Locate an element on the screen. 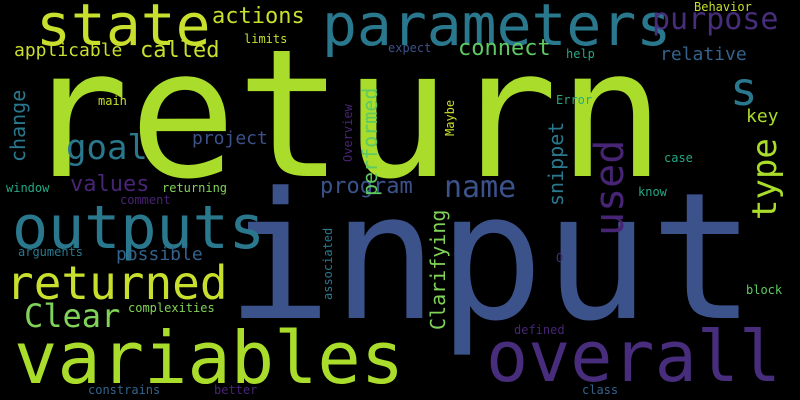 The image size is (800, 400). word-parameters: parameters is located at coordinates (497, 29).